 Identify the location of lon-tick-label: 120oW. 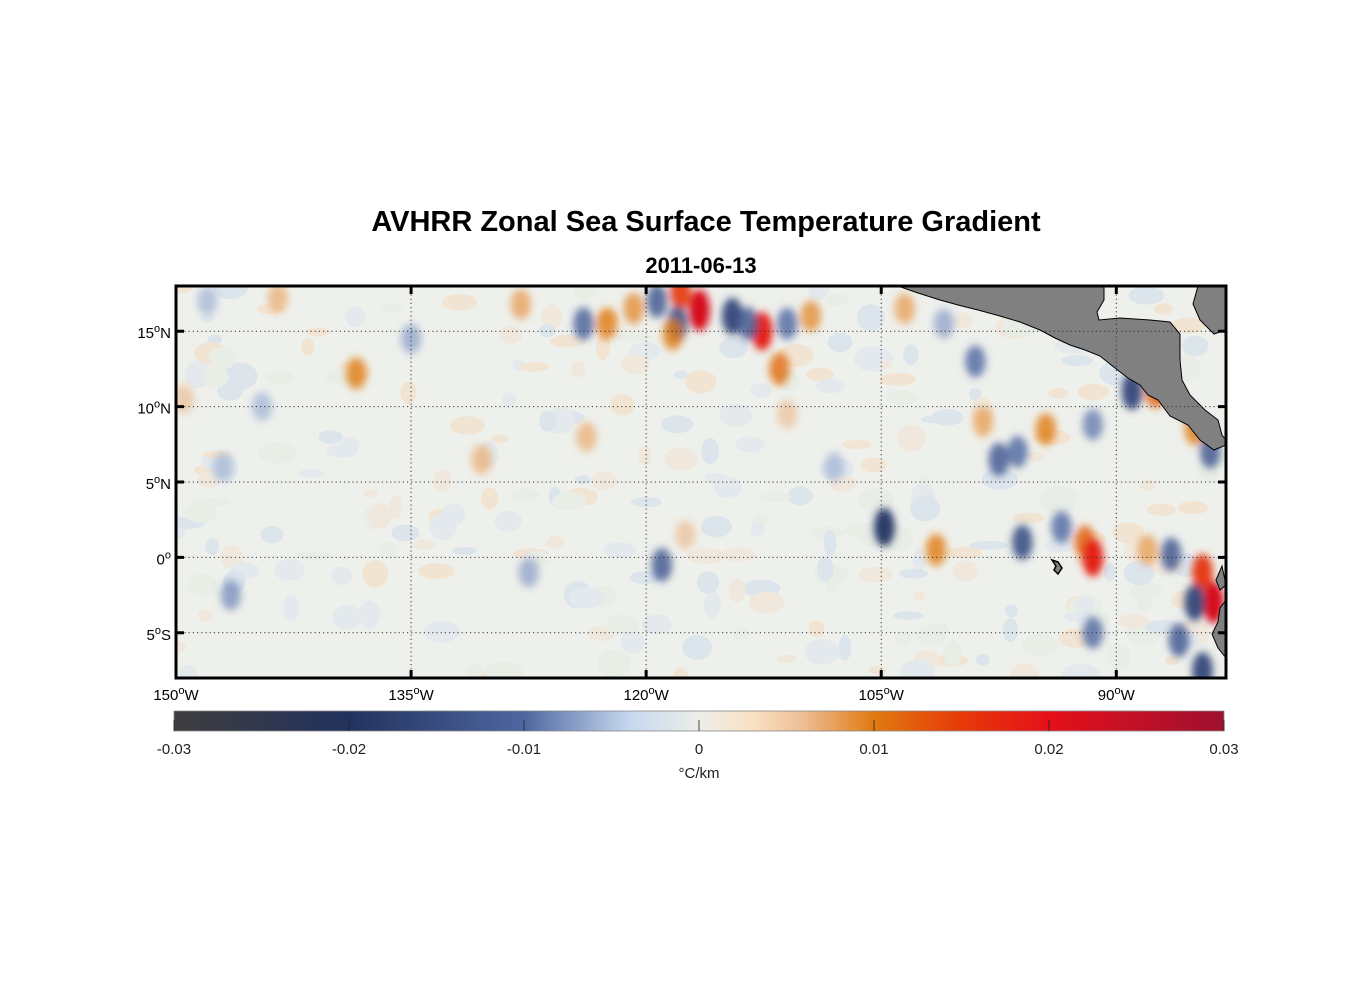
(646, 694).